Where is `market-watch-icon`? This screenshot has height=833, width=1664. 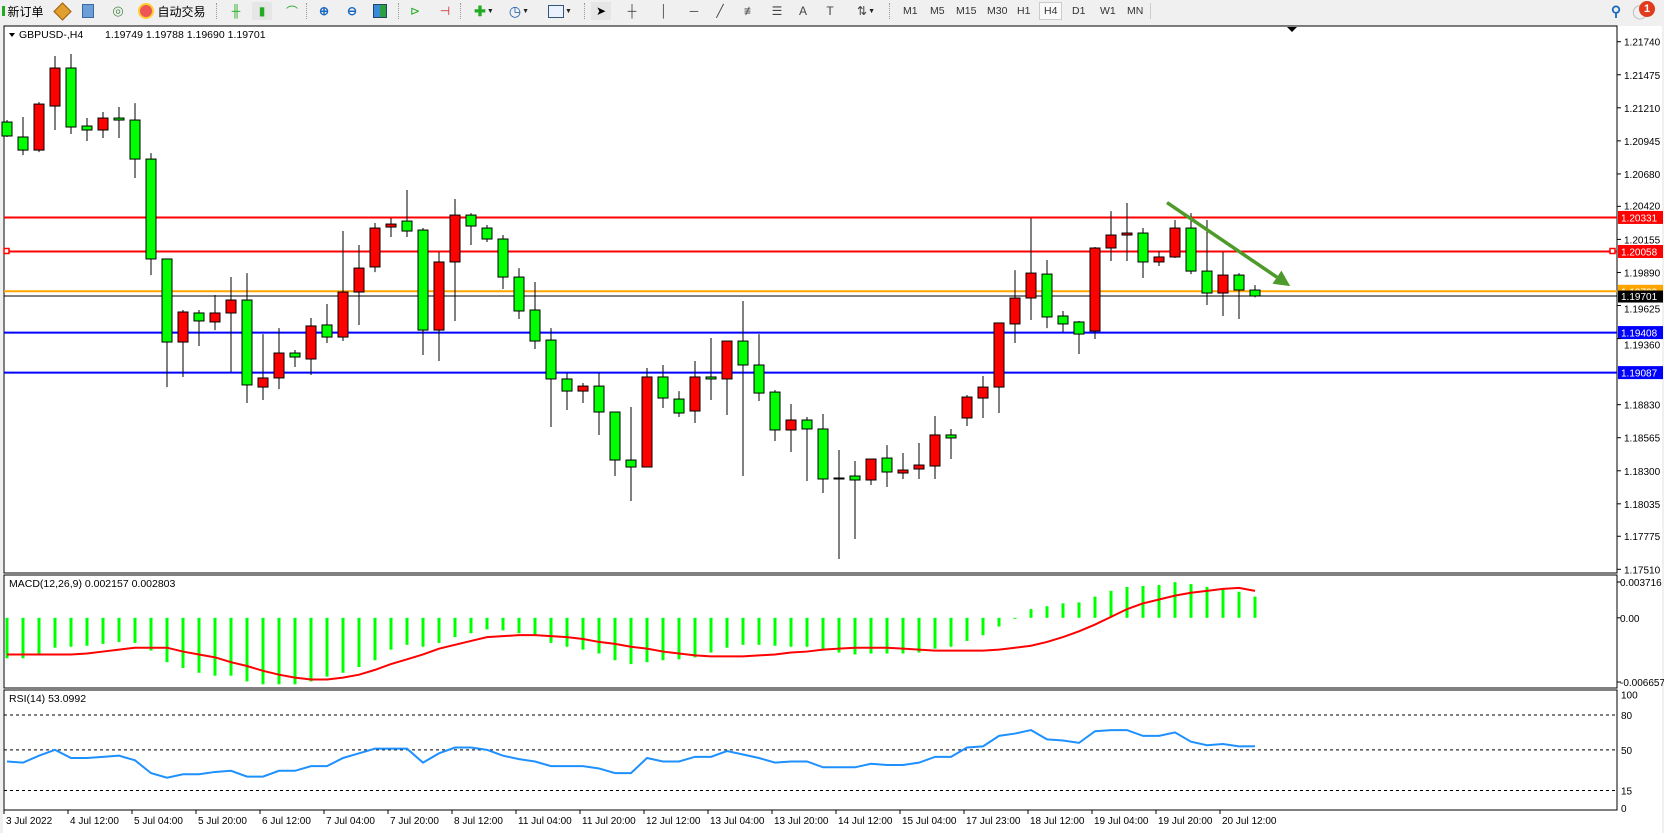 market-watch-icon is located at coordinates (62, 11).